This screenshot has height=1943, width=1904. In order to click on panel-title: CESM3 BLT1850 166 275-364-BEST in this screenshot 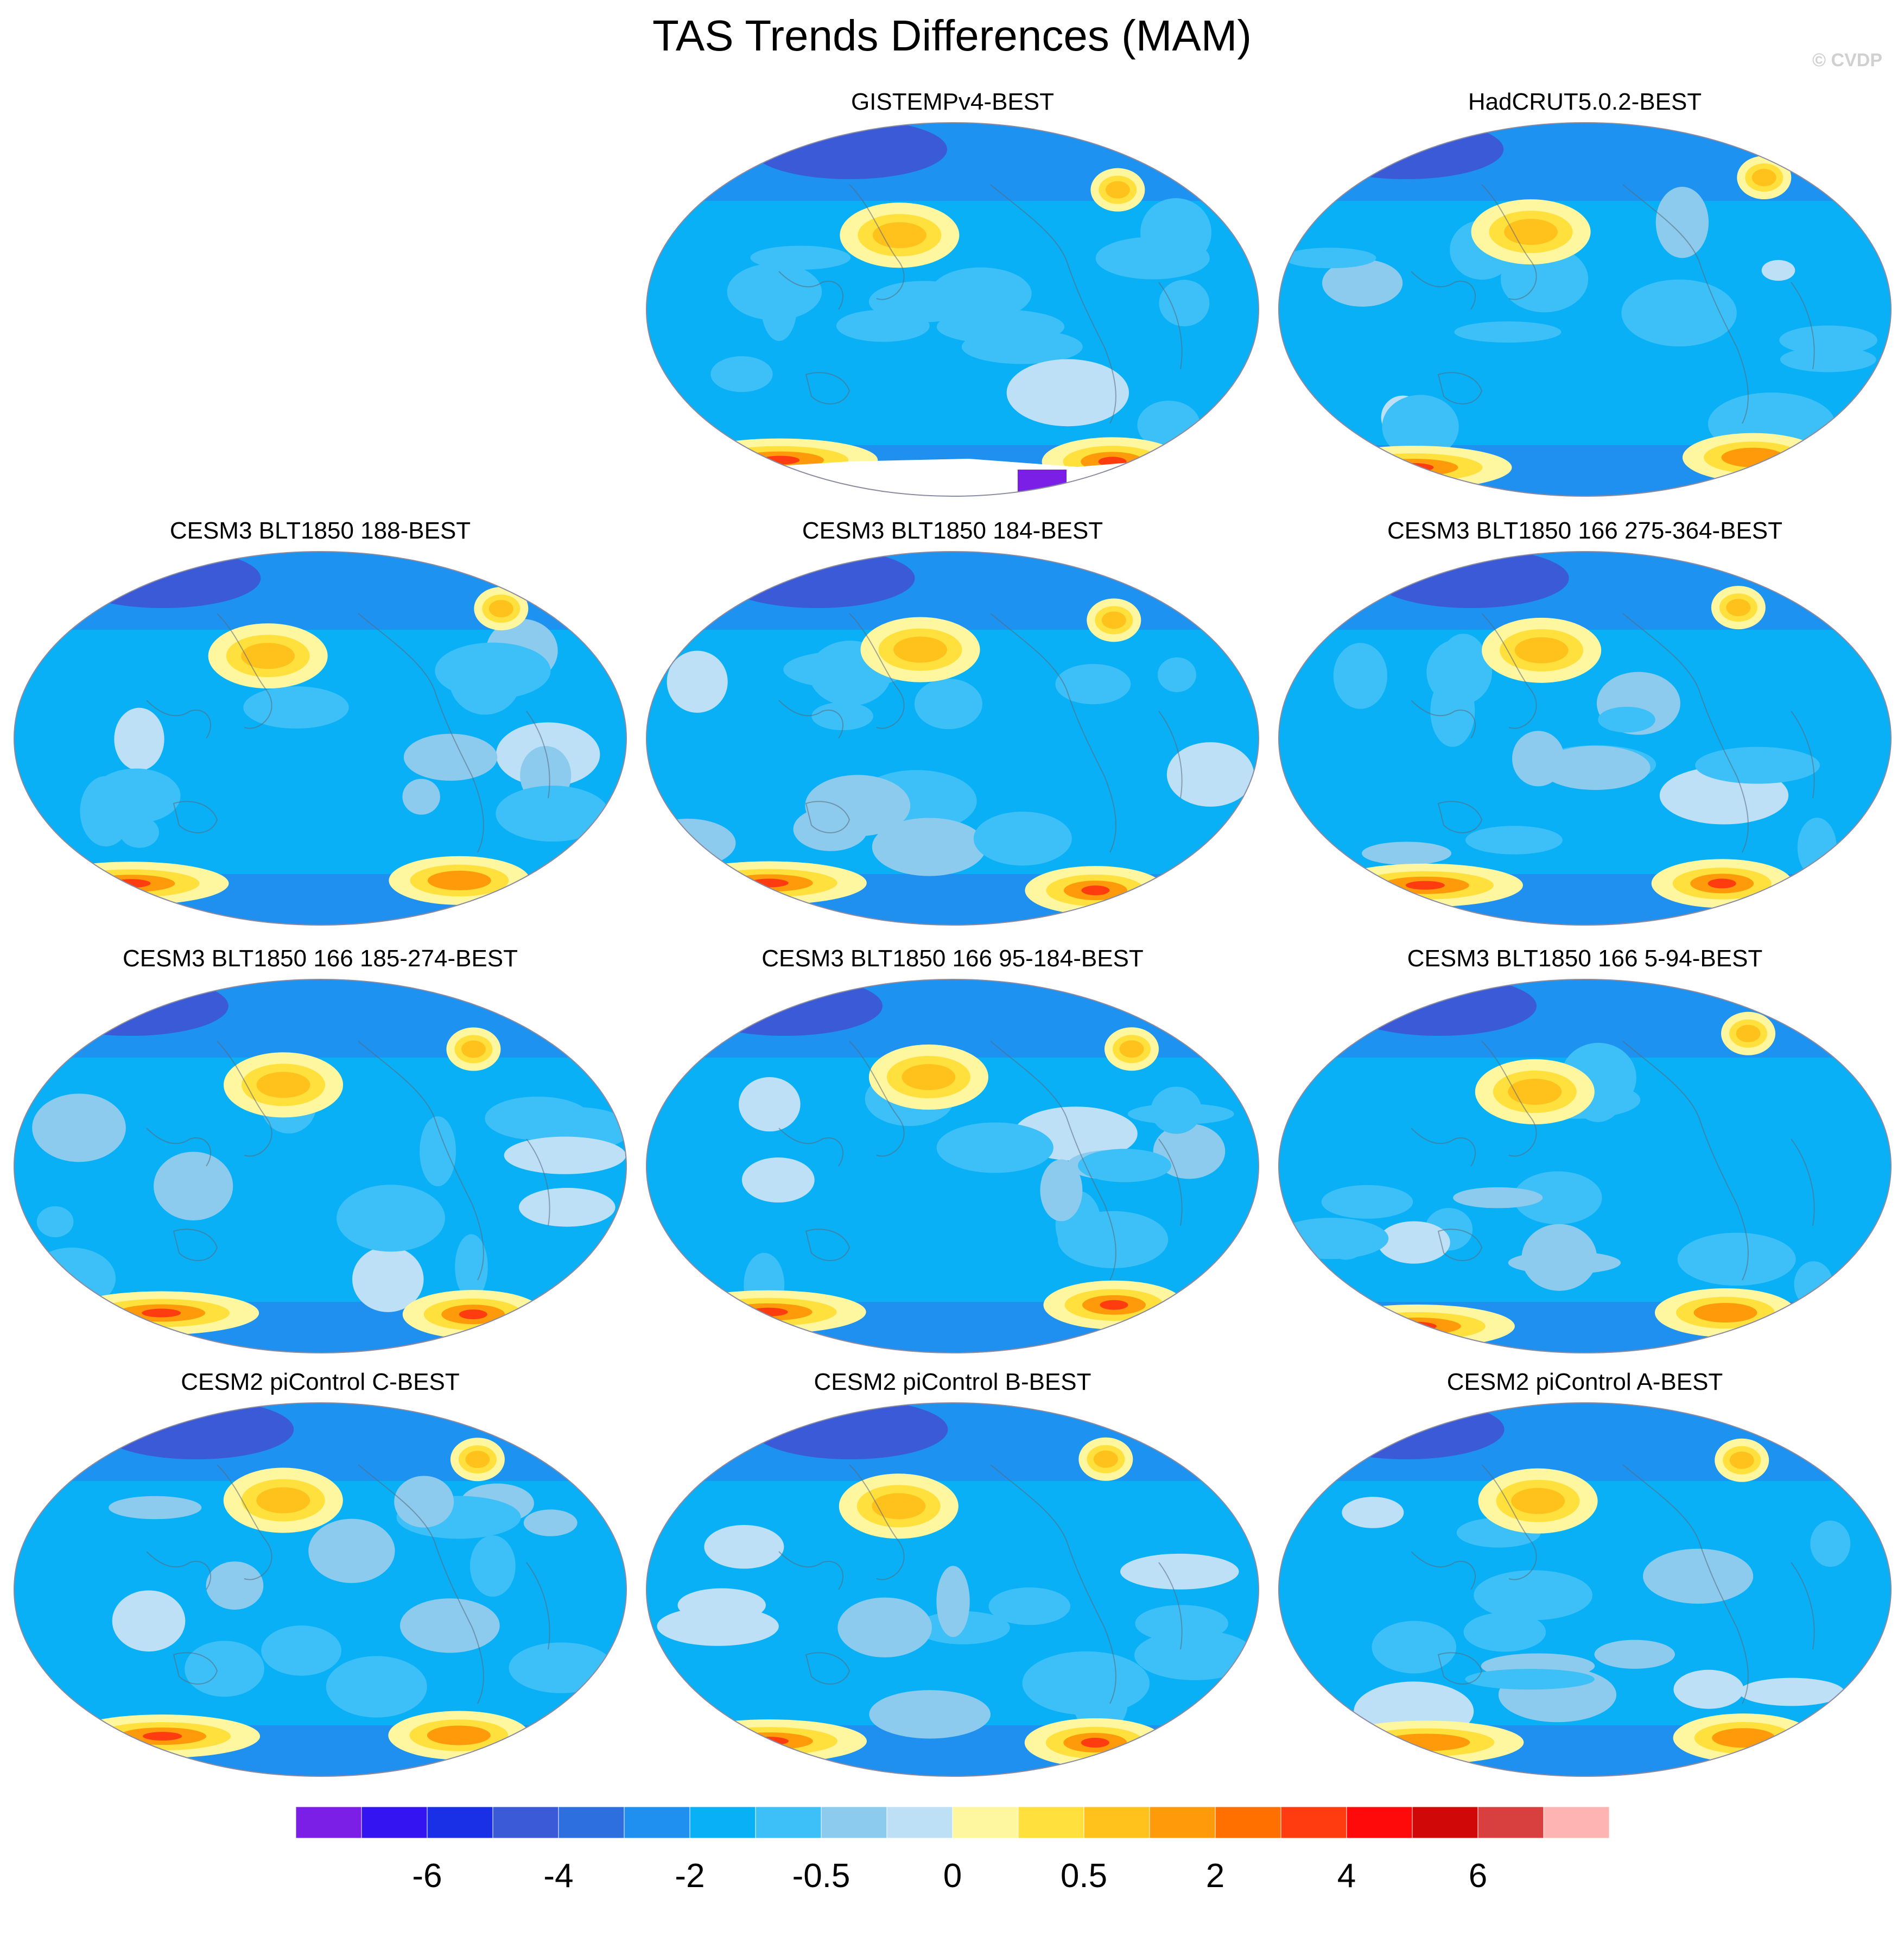, I will do `click(1585, 531)`.